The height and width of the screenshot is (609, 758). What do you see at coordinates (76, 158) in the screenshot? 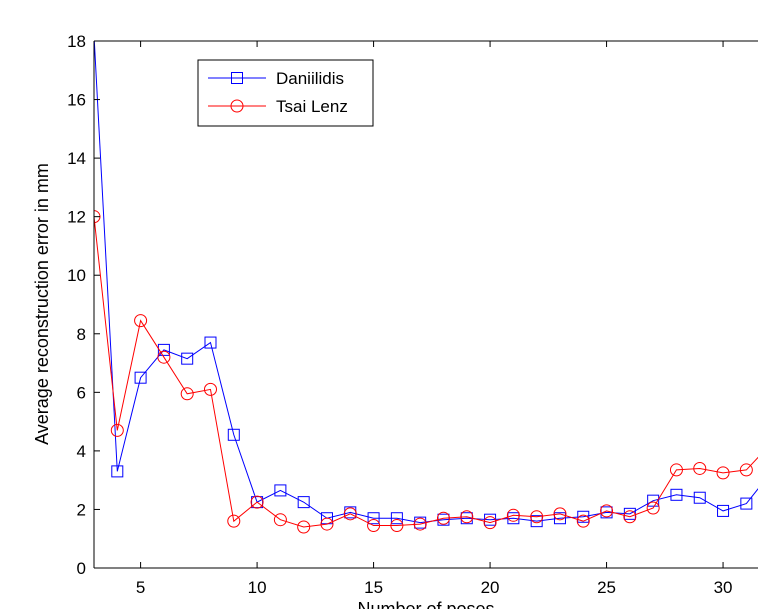
I see `y-tick-label: 14` at bounding box center [76, 158].